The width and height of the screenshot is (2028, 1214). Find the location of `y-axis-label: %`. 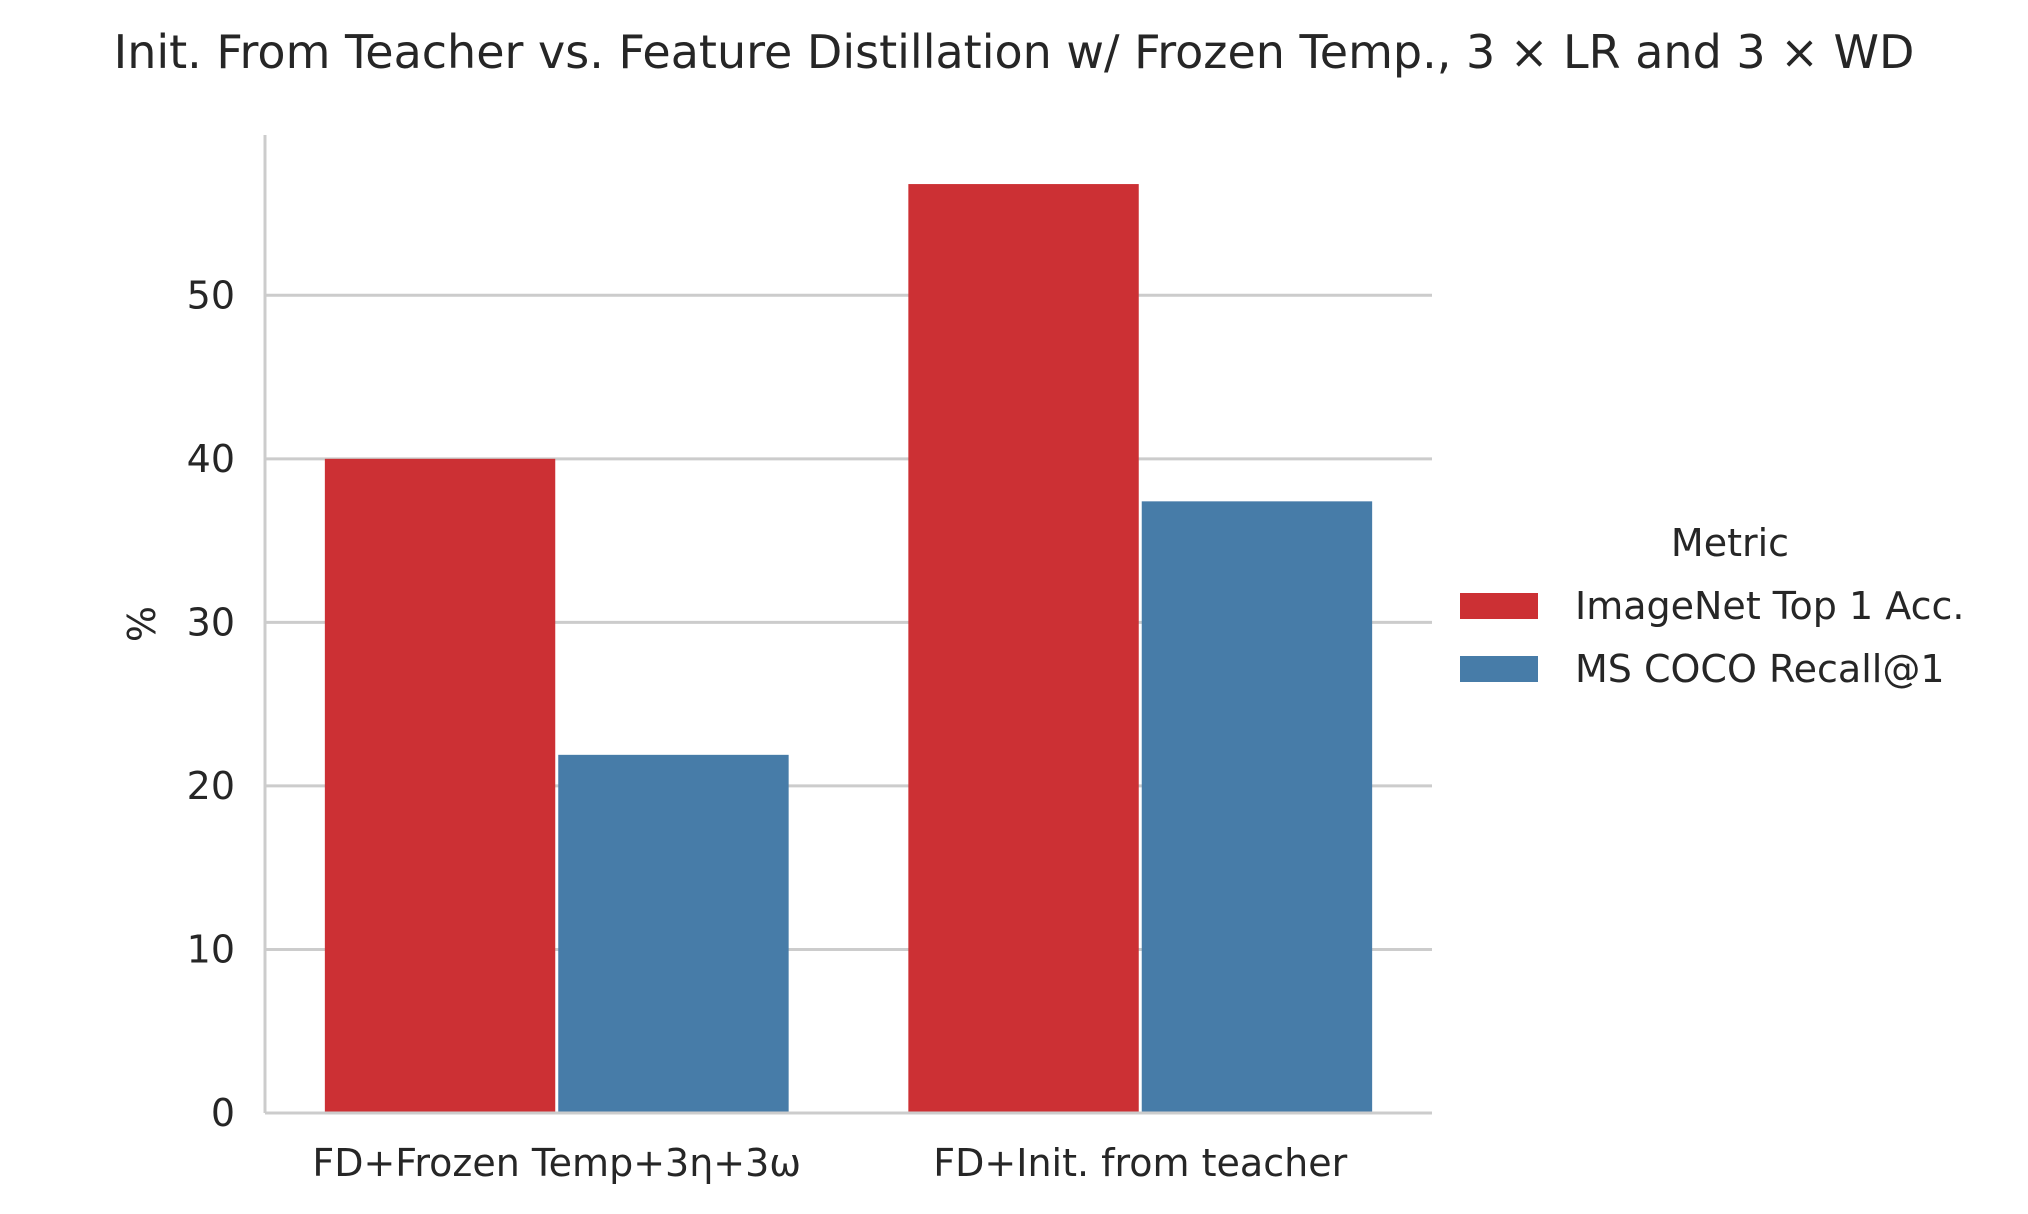

y-axis-label: % is located at coordinates (142, 624).